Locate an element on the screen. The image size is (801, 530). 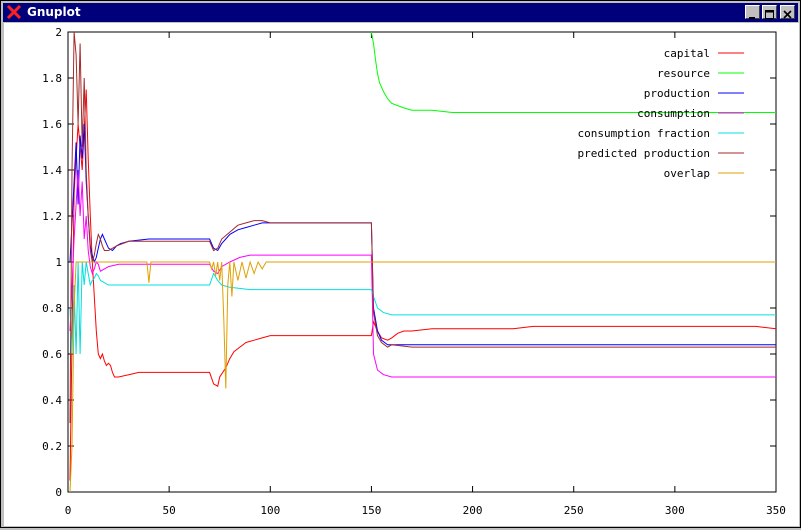
y-tick-label: 1.2 is located at coordinates (52, 216).